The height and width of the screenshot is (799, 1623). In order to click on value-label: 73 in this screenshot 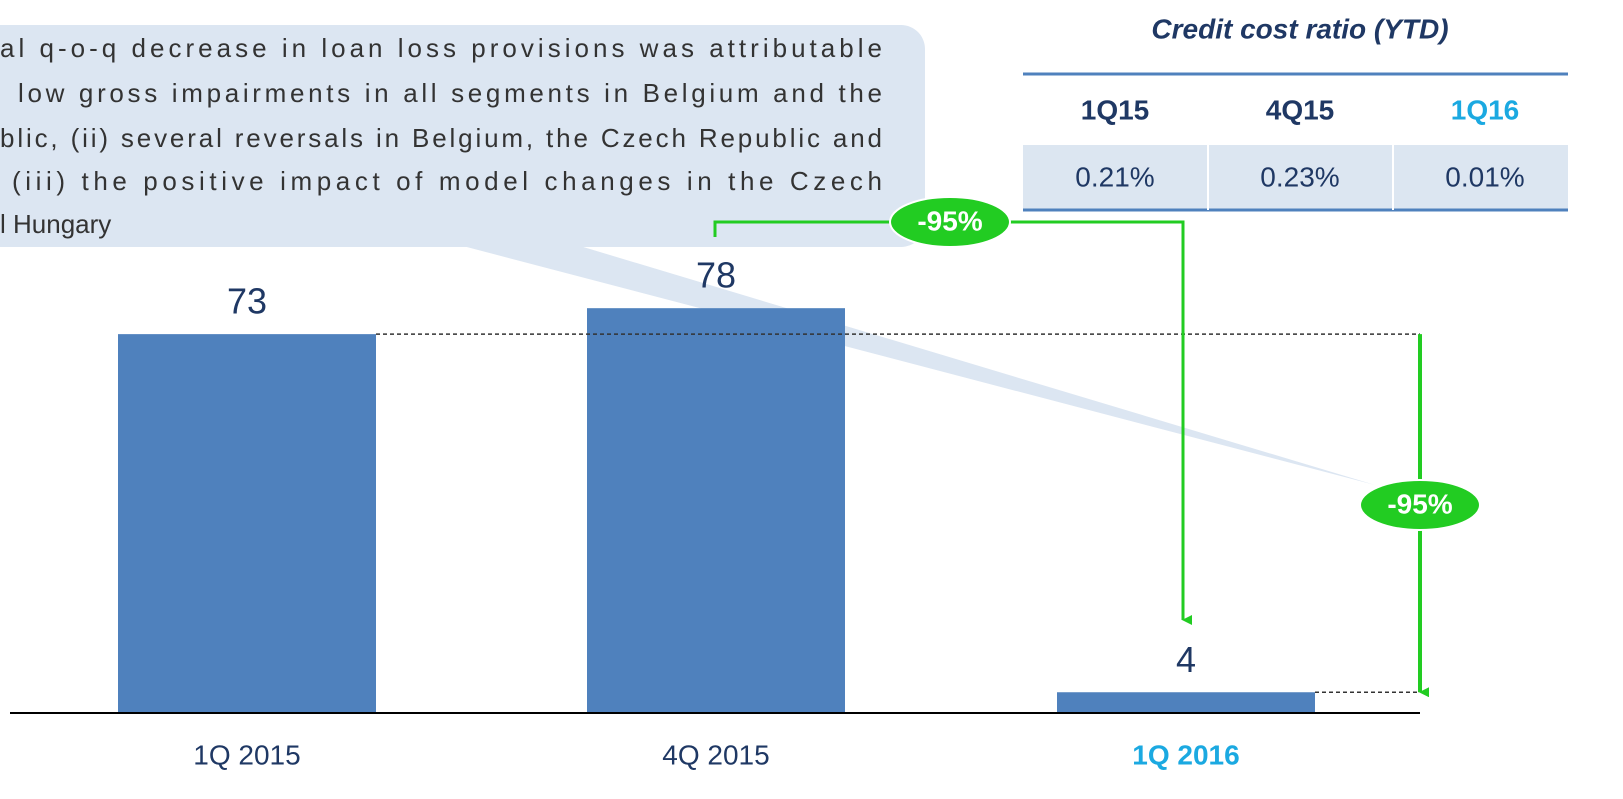, I will do `click(247, 301)`.